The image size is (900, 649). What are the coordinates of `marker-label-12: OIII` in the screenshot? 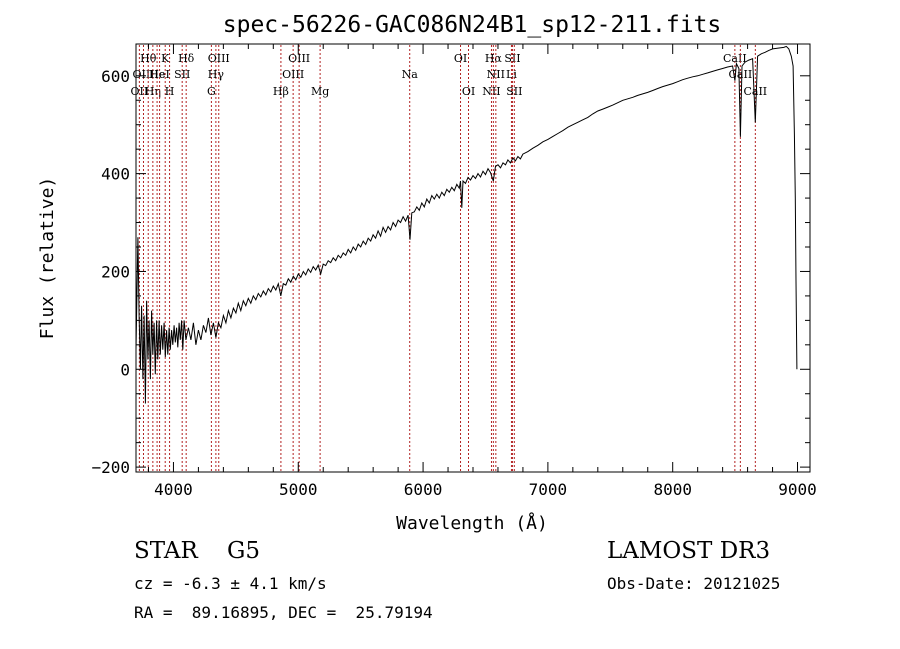 It's located at (219, 58).